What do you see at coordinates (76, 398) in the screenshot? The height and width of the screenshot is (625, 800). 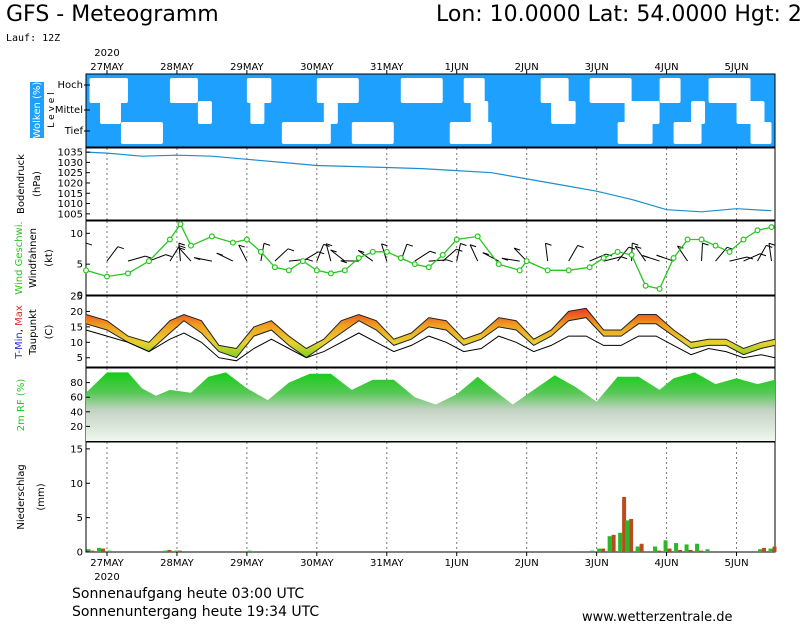 I see `y-tick-label: 60` at bounding box center [76, 398].